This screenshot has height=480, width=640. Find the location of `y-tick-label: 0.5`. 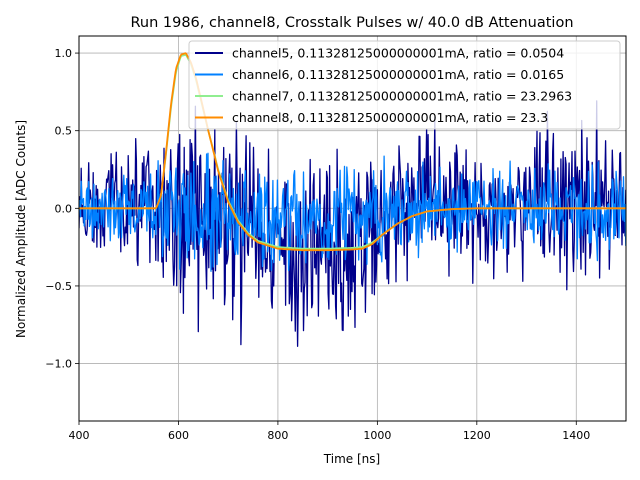

y-tick-label: 0.5 is located at coordinates (64, 131).